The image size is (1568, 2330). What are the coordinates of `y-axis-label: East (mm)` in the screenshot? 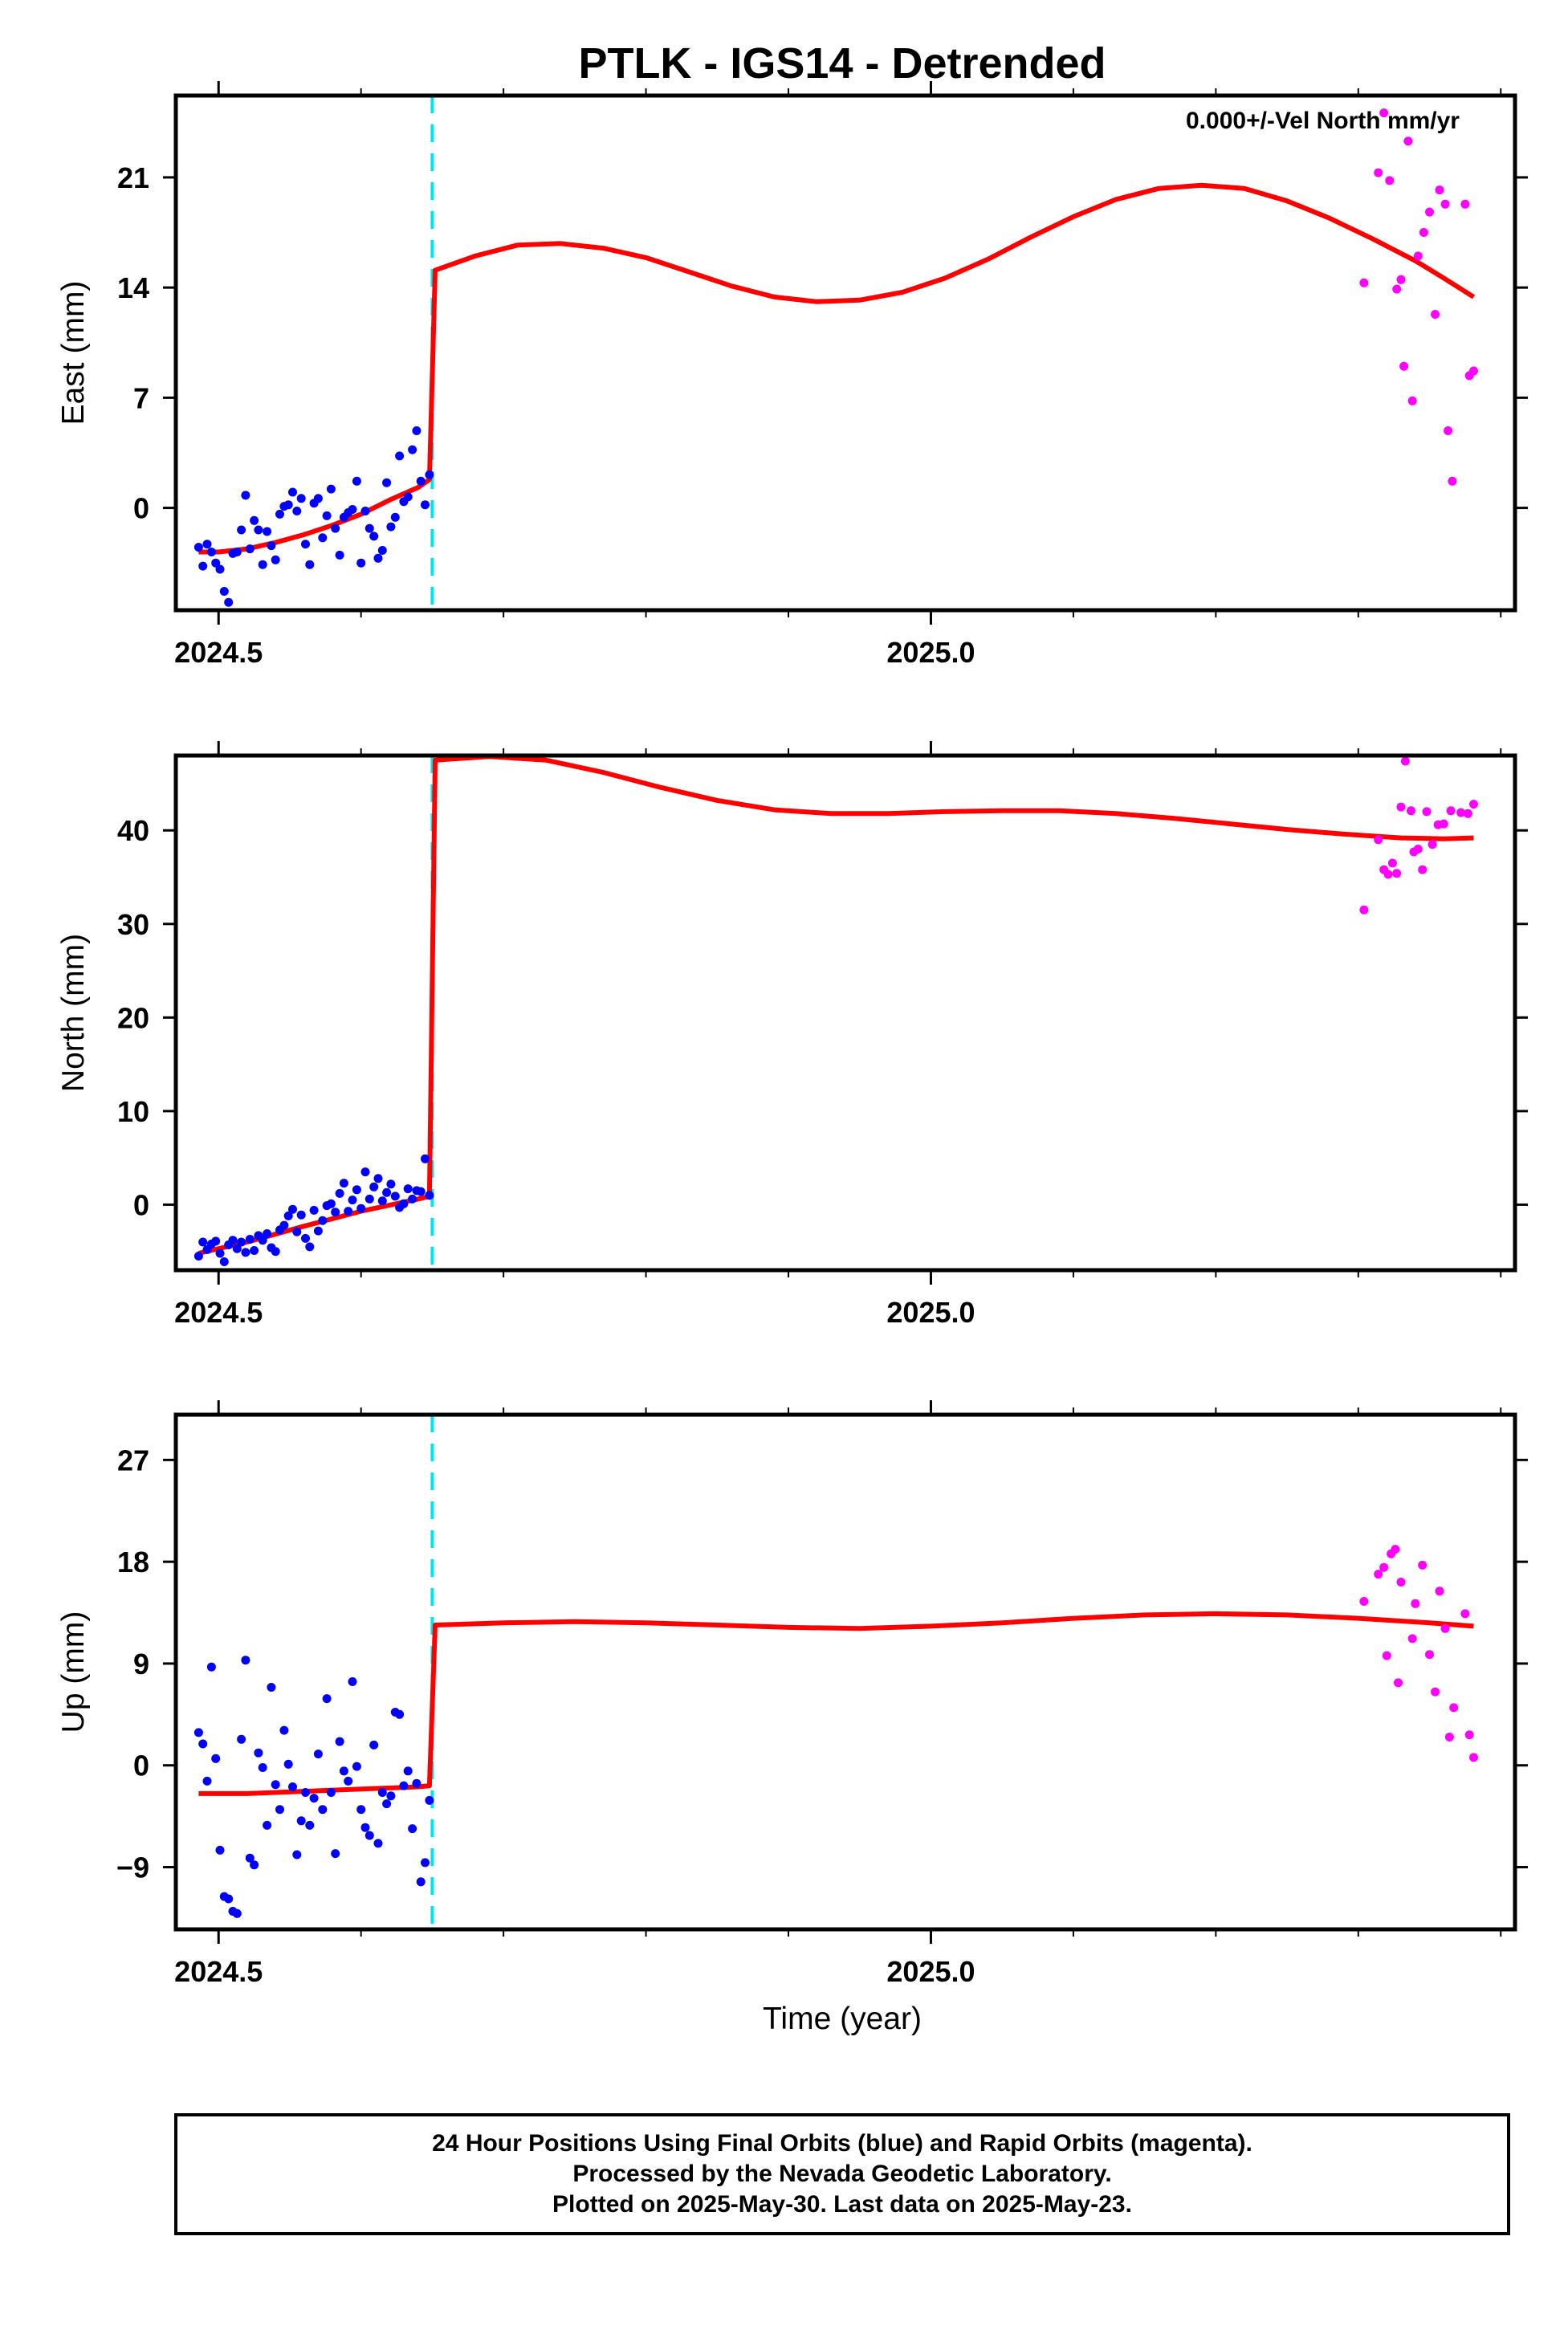 It's located at (73, 353).